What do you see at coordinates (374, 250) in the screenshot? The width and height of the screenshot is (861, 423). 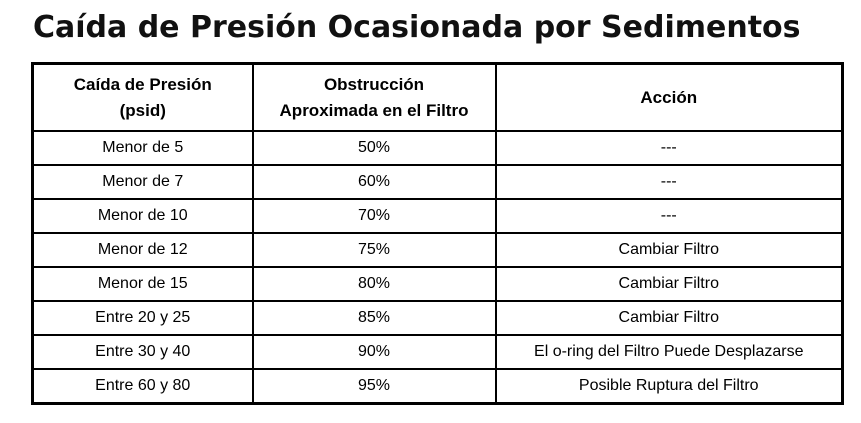 I see `obstruction-cell: 75%` at bounding box center [374, 250].